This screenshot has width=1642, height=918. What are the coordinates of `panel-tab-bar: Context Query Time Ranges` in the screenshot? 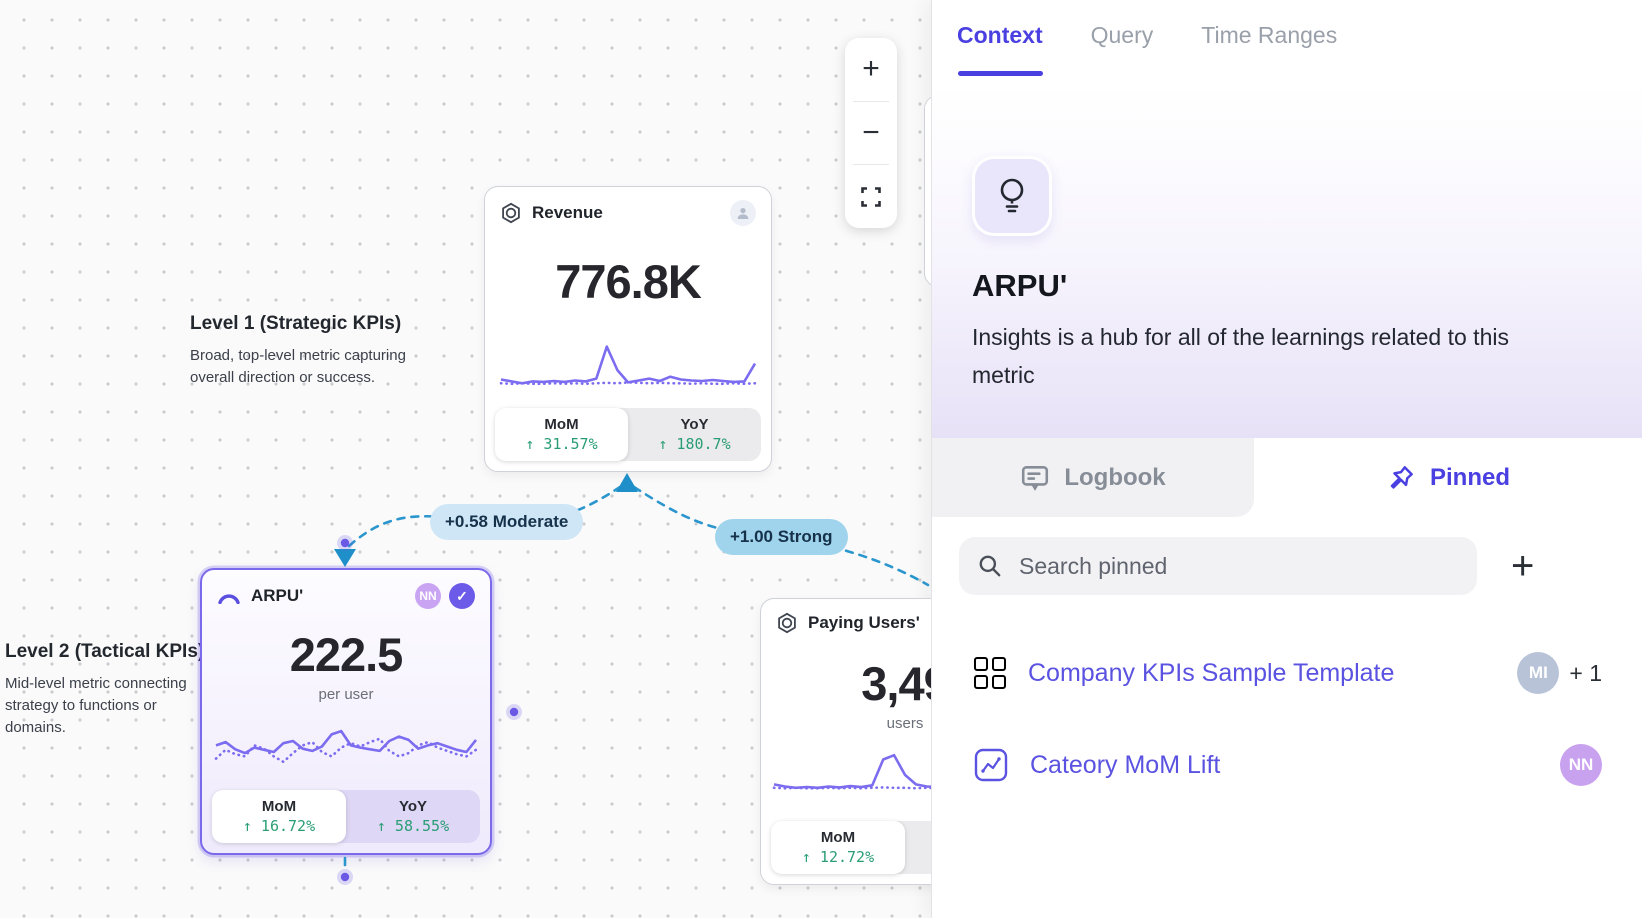 It's located at (1287, 42).